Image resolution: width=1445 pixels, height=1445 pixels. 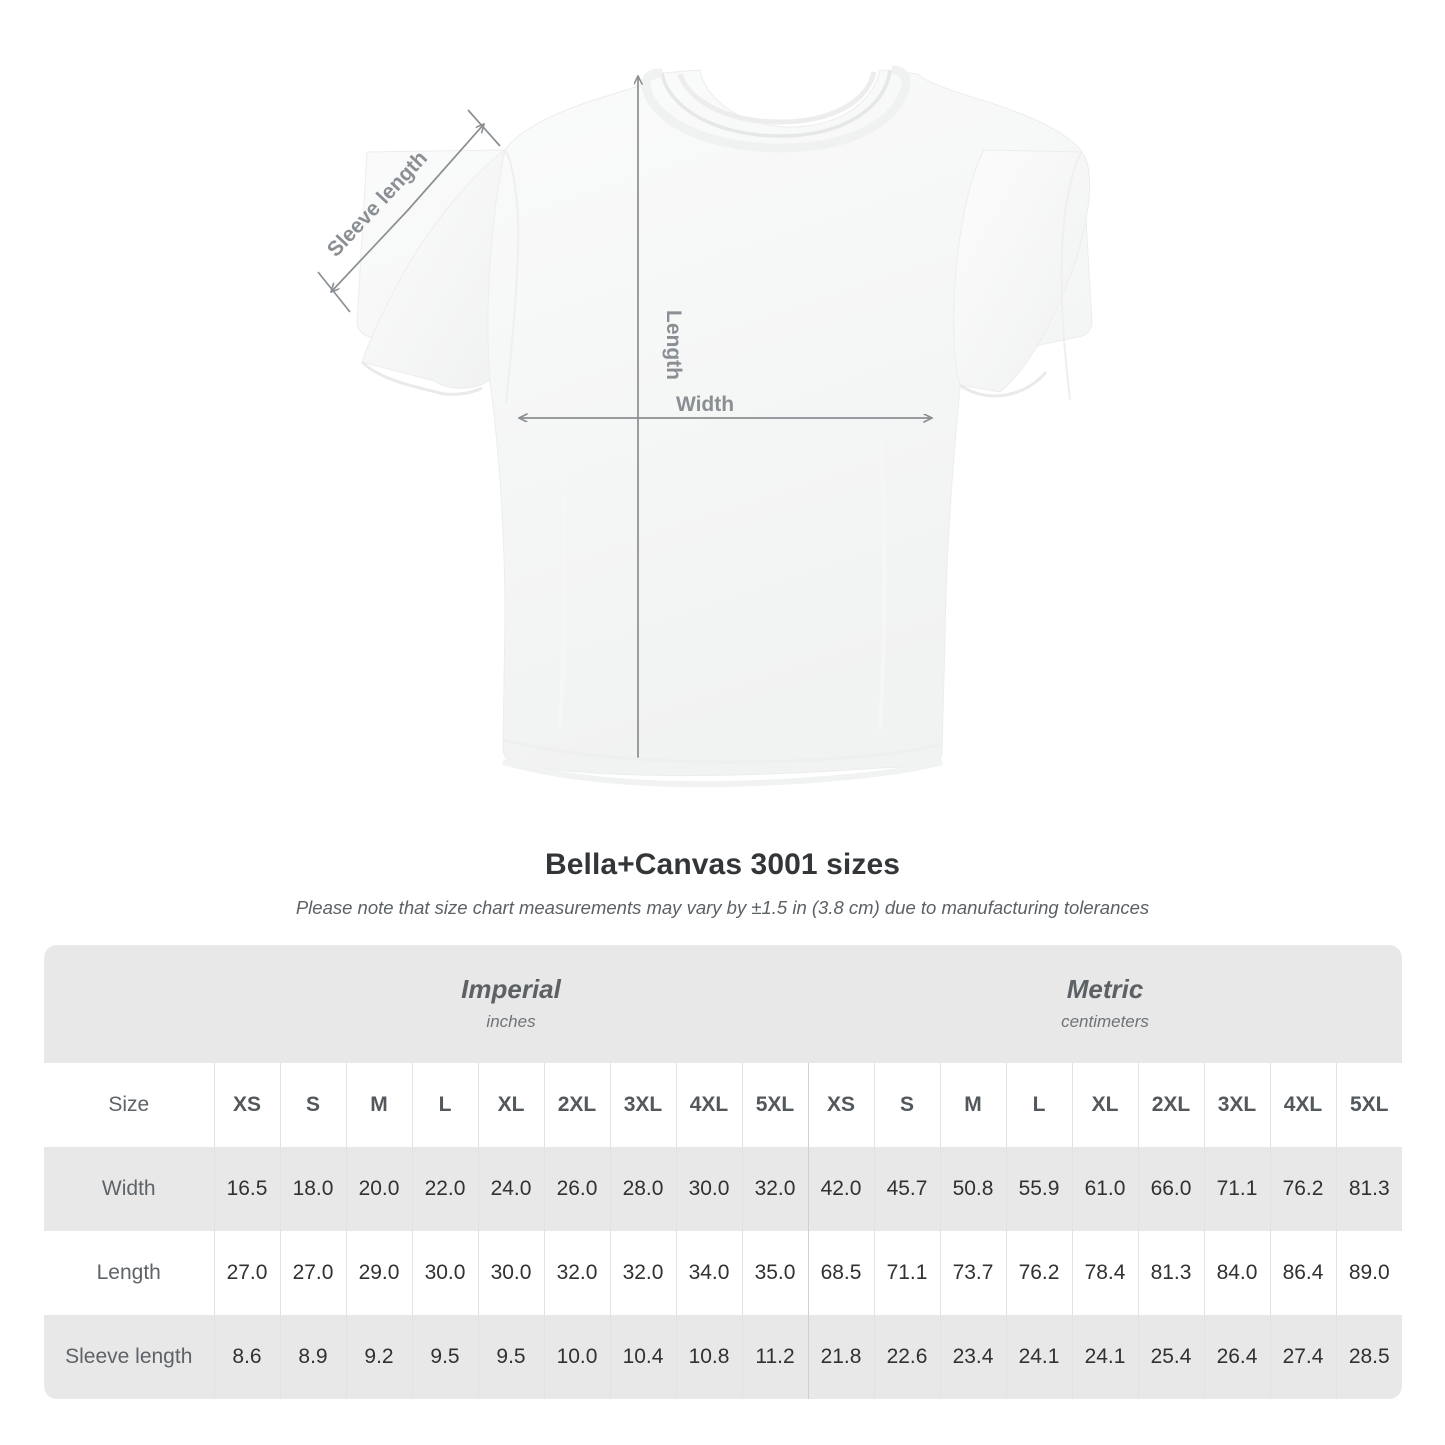 What do you see at coordinates (334, 292) in the screenshot?
I see `sleeve-length-tick-start` at bounding box center [334, 292].